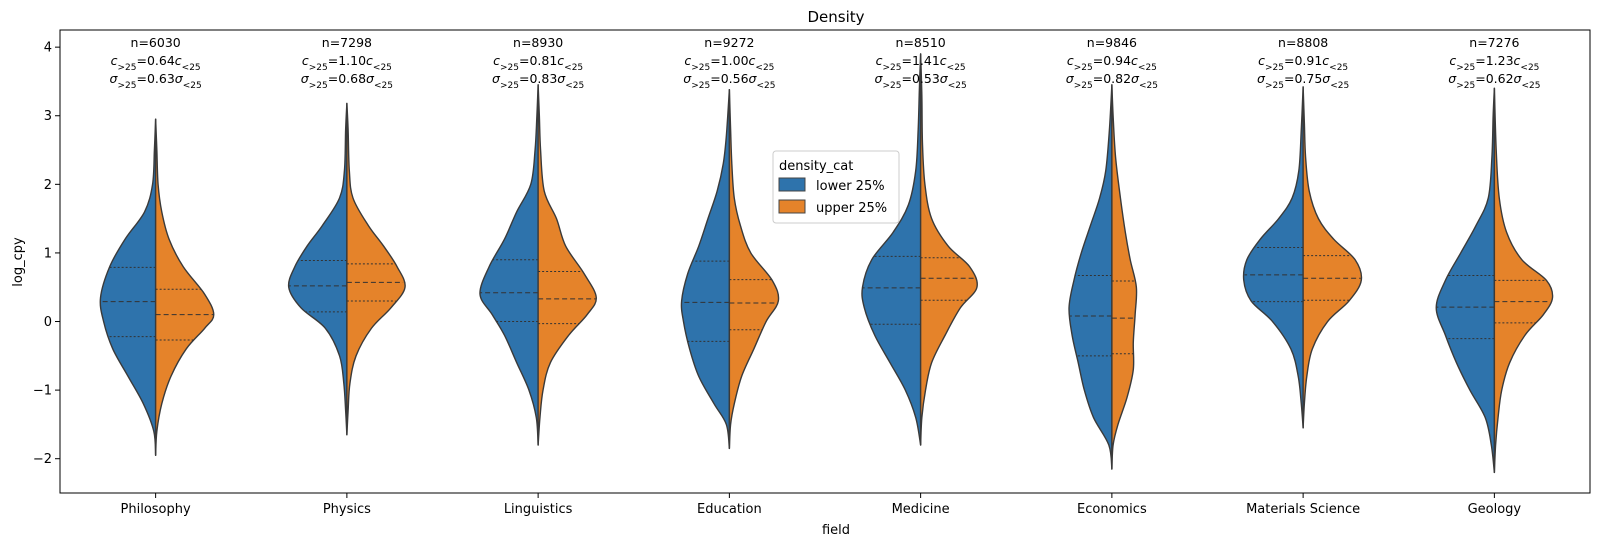 This screenshot has height=545, width=1619. I want to click on annotation-sigma-ratio: σ>25=0.82σ<25, so click(1112, 81).